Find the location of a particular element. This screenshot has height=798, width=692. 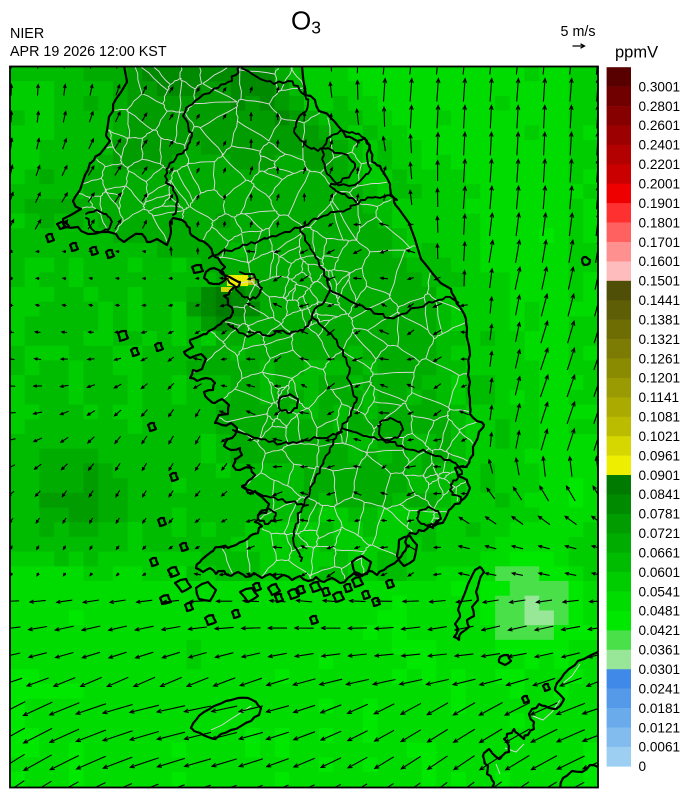

svg-text: 0.0661 is located at coordinates (660, 553).